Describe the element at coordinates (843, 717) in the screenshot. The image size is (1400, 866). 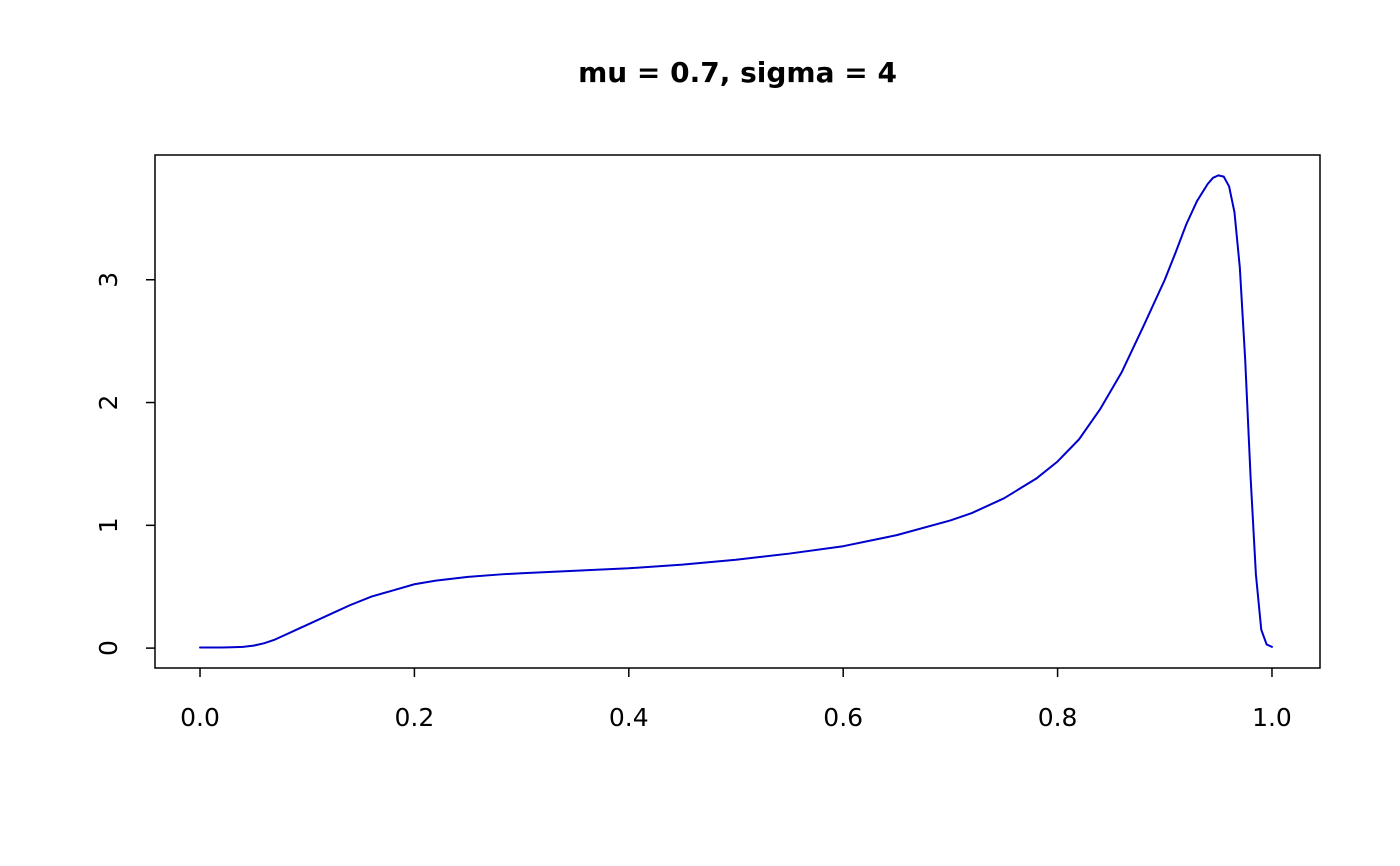
I see `x-tick-label: 0.6` at that location.